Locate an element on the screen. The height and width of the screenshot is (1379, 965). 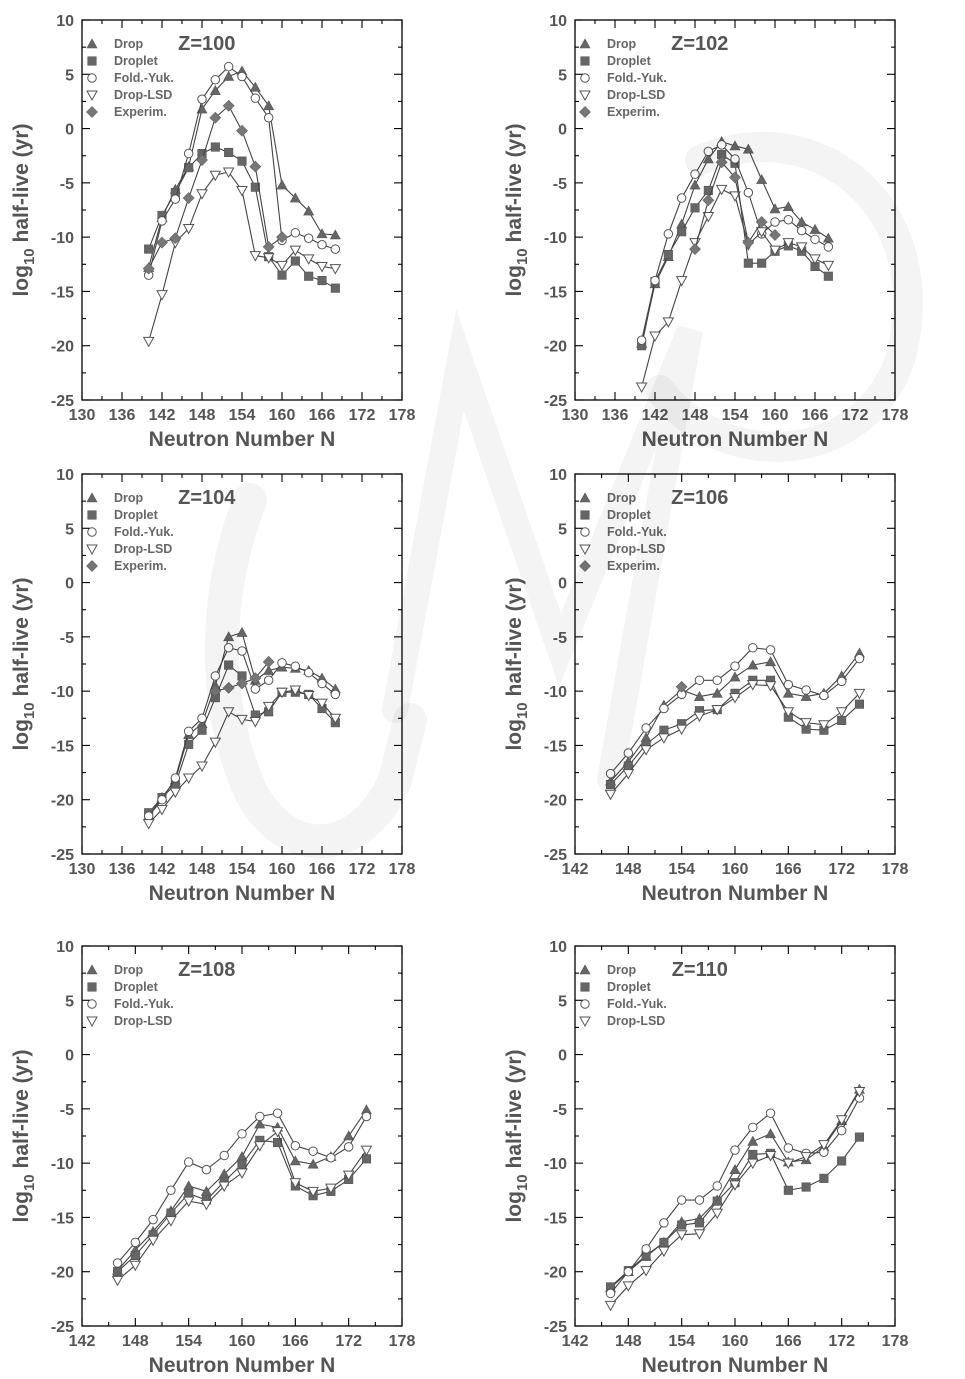
legend-label: Drop-LSD is located at coordinates (143, 549).